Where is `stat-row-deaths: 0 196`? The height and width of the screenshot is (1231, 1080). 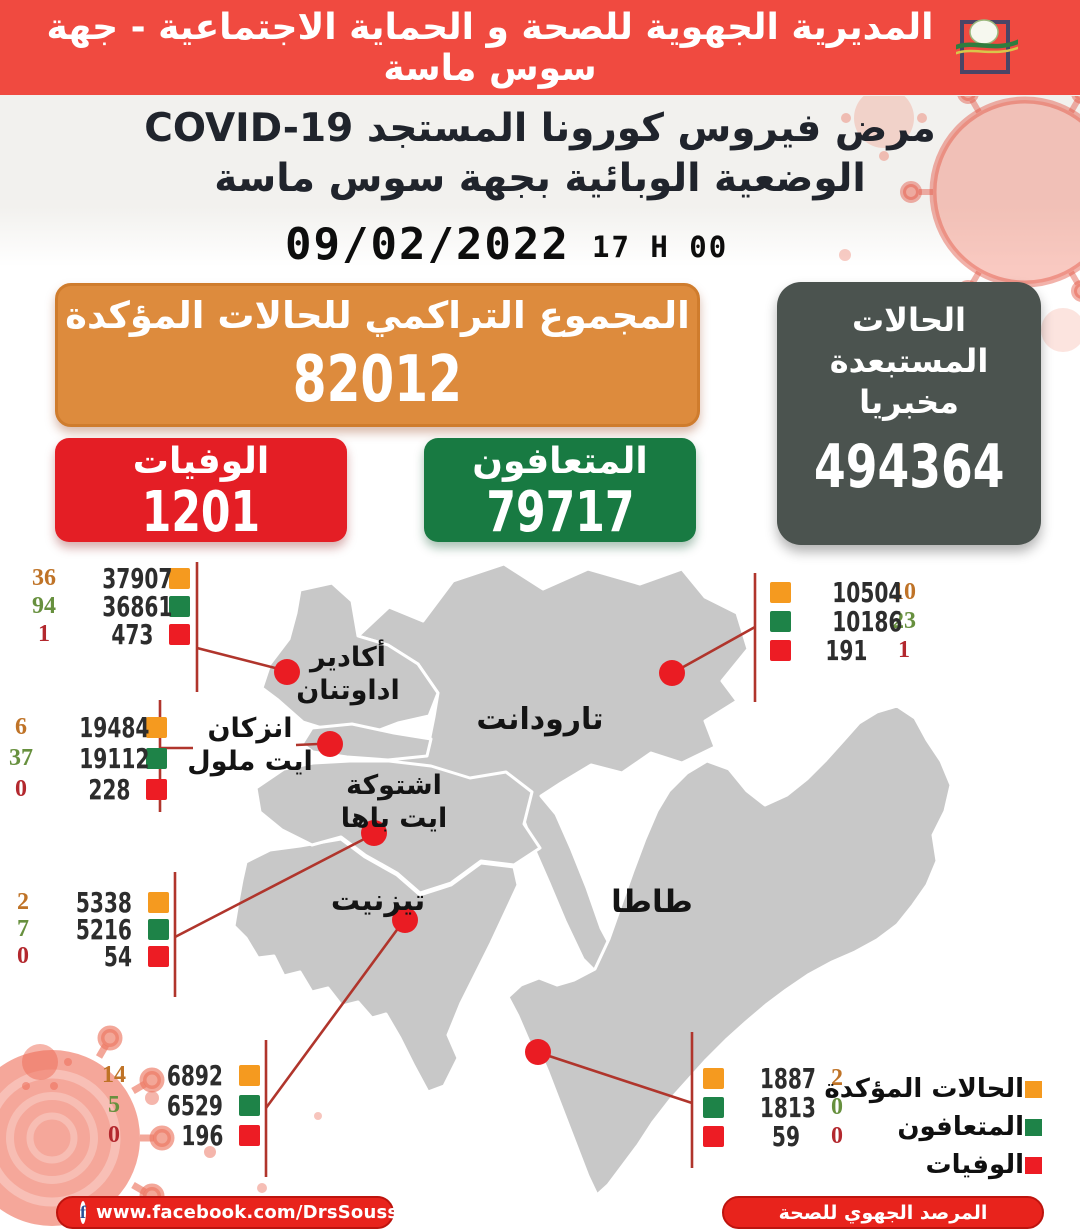
stat-row-deaths: 0 196 is located at coordinates (176, 1135).